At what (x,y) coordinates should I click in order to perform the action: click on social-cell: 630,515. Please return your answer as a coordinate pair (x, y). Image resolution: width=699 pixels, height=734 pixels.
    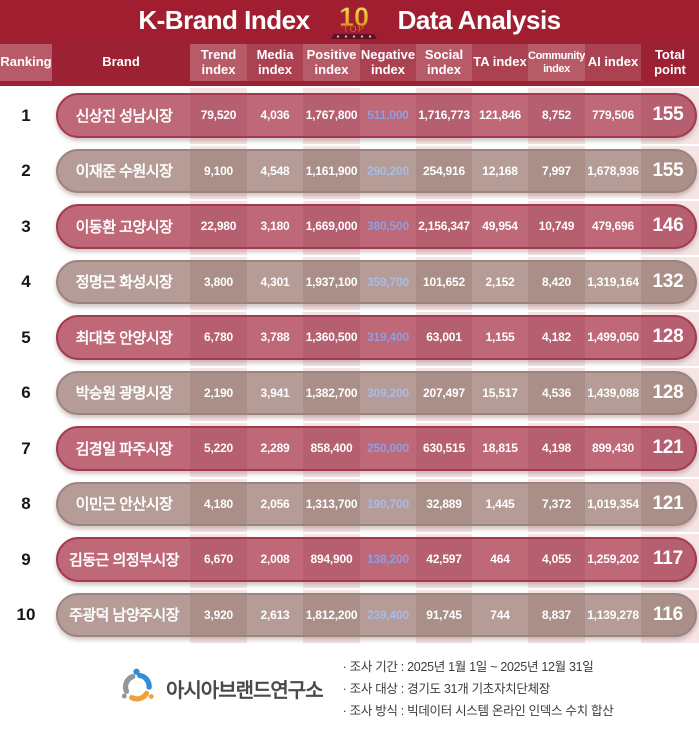
    Looking at the image, I should click on (444, 448).